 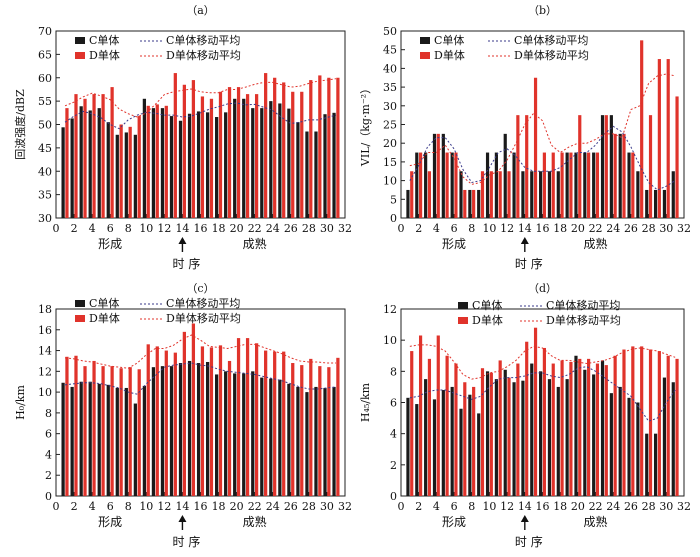 What do you see at coordinates (529, 263) in the screenshot?
I see `time-axis-label: 时 序` at bounding box center [529, 263].